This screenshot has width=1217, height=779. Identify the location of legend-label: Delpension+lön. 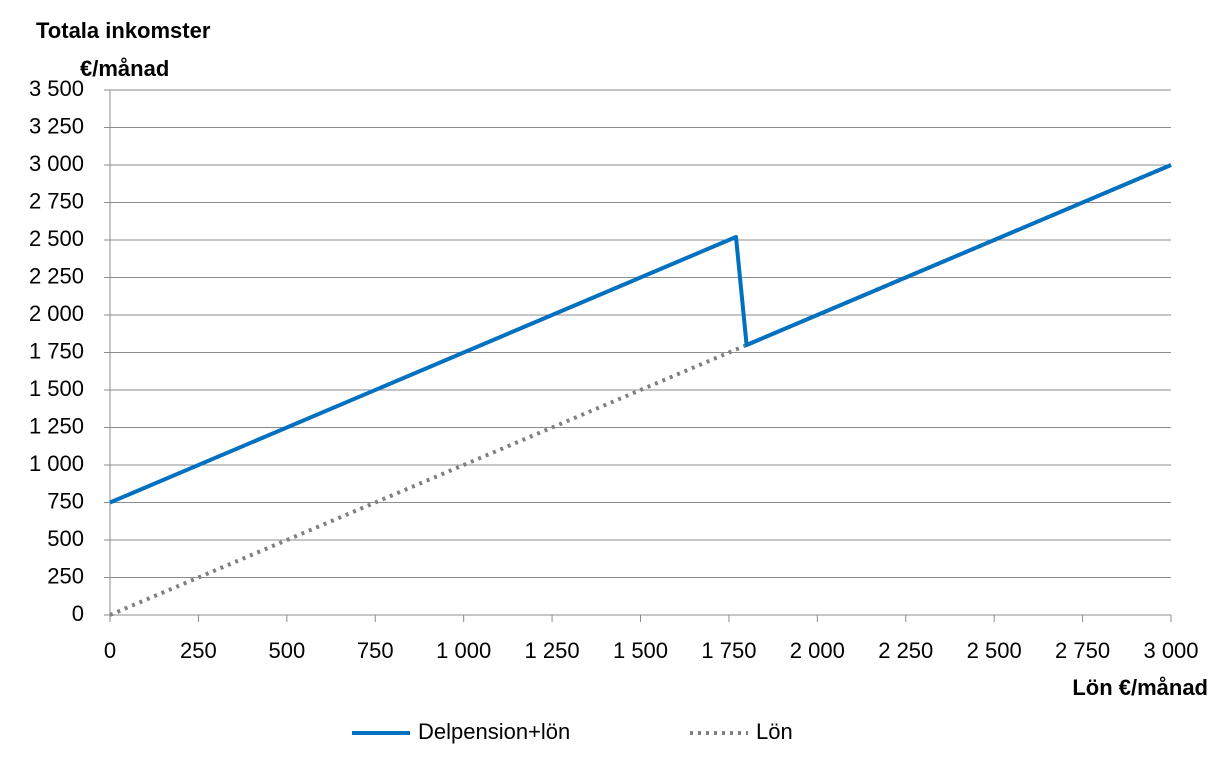
(494, 731).